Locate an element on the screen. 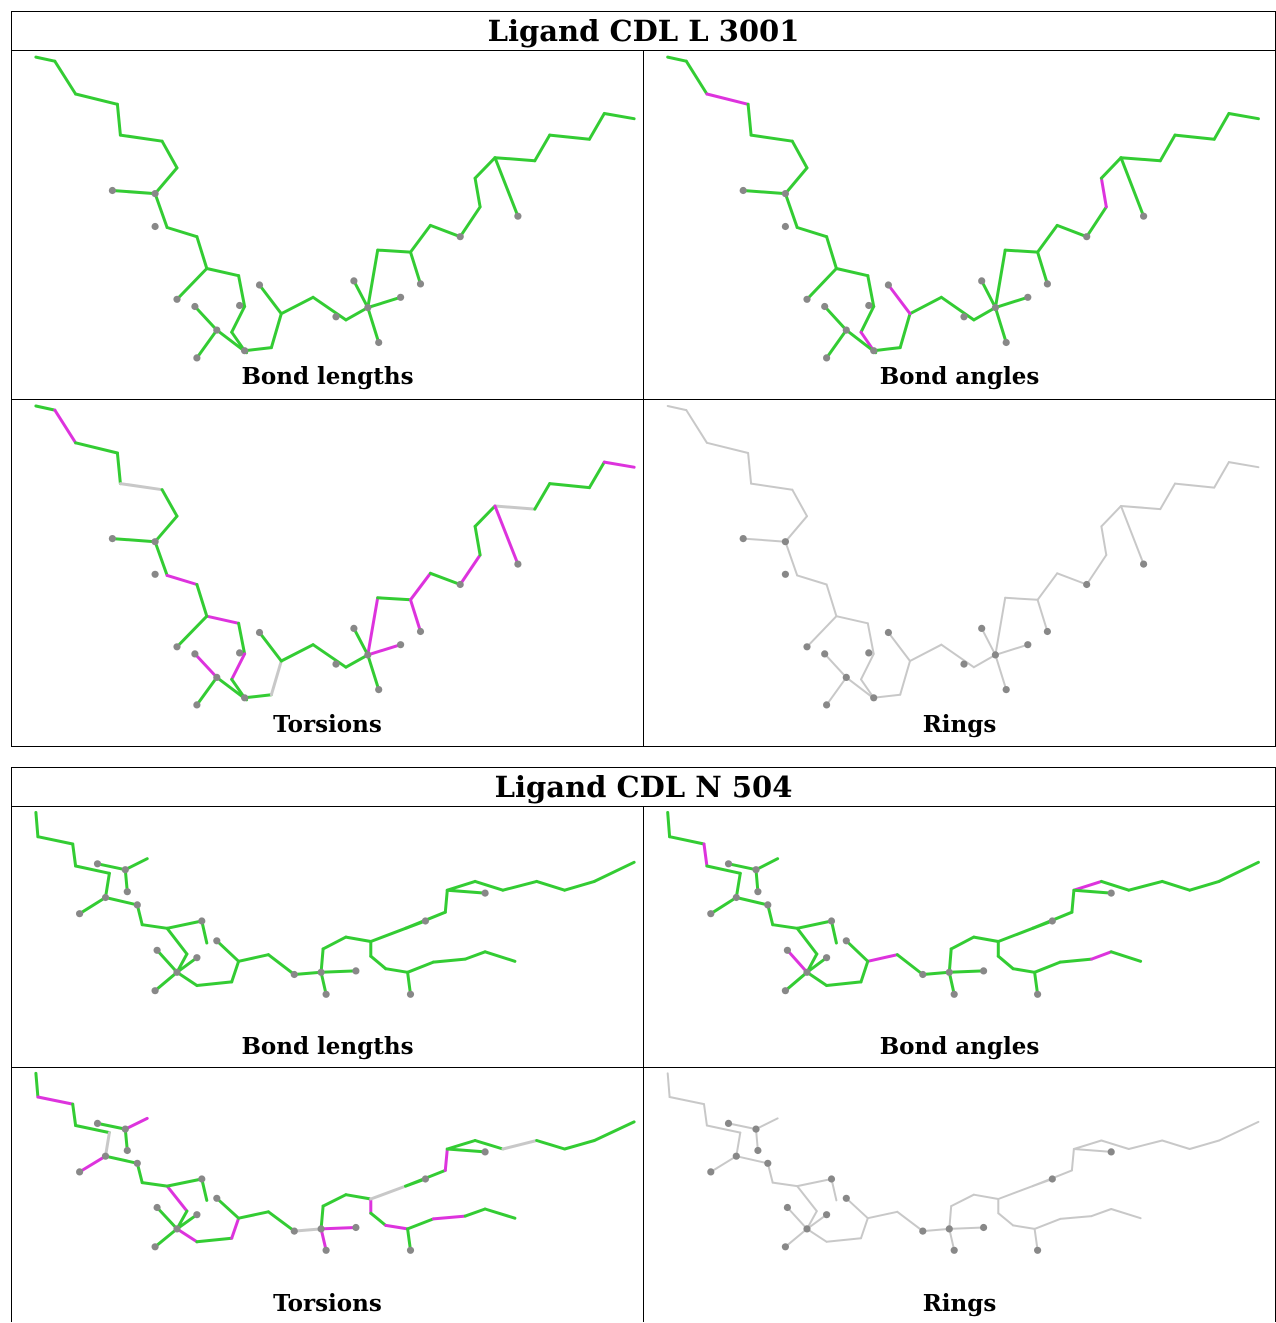 The width and height of the screenshot is (1276, 1323). panel-caption: Bond angles is located at coordinates (959, 1046).